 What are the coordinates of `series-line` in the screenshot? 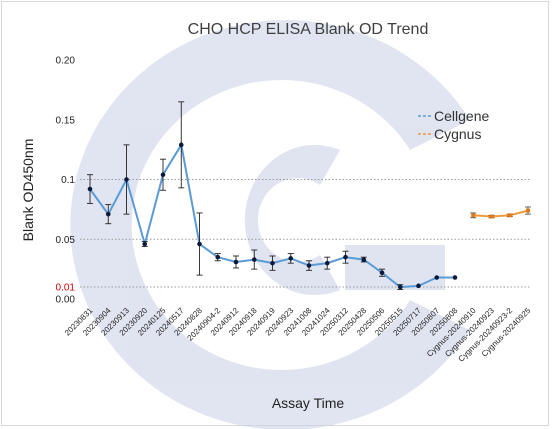 It's located at (501, 213).